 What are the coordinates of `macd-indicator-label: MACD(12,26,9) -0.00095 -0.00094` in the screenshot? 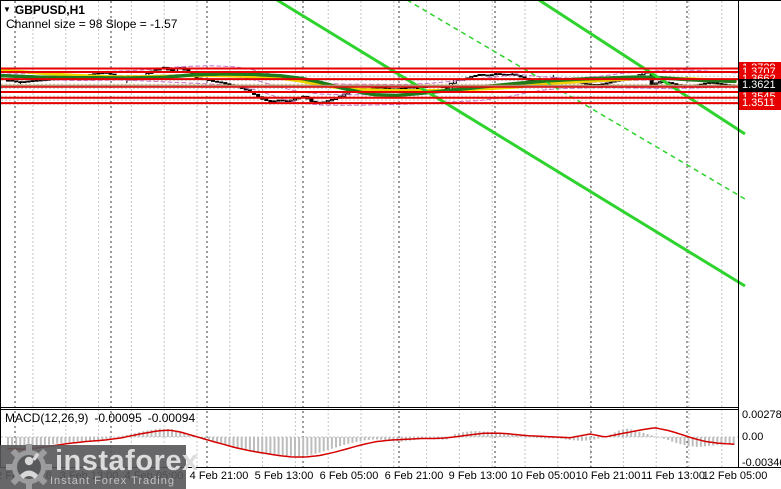 It's located at (103, 418).